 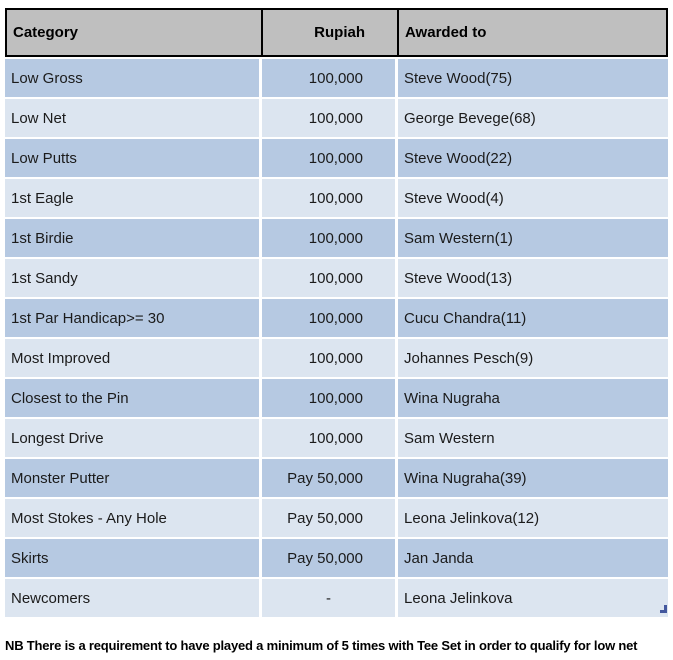 I want to click on cell-awarded-to: Wina Nugraha, so click(x=531, y=398).